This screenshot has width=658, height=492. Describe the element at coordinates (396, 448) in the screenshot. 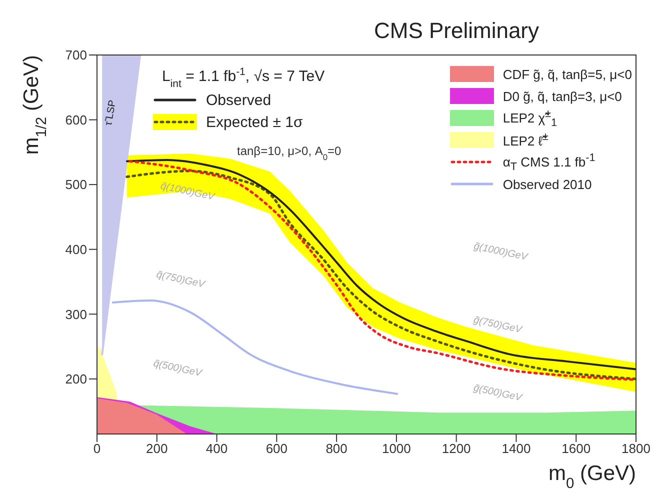

I see `x-tick-label: 1000` at that location.